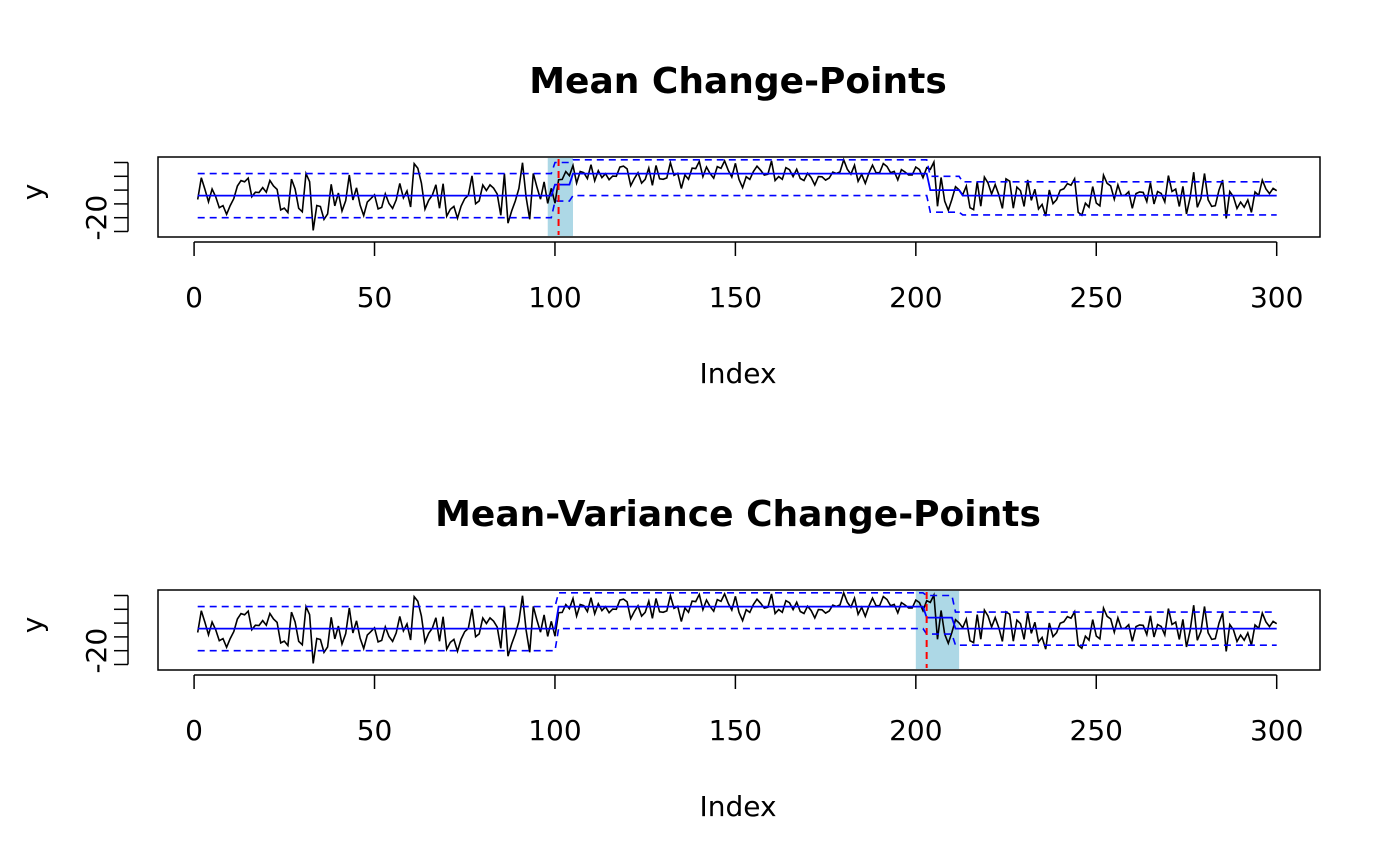 The height and width of the screenshot is (866, 1400). I want to click on panel-title: Mean-Variance Change-Points, so click(738, 514).